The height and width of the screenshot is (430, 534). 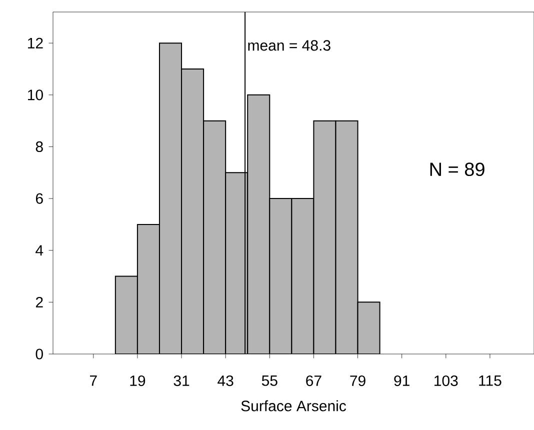 I want to click on y-tick-label: 4, so click(x=40, y=250).